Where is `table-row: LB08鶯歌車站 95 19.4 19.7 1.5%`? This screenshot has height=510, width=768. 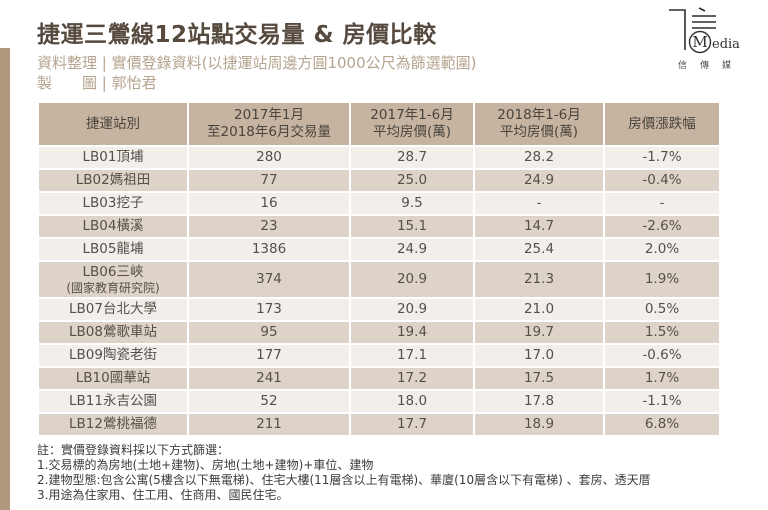 table-row: LB08鶯歌車站 95 19.4 19.7 1.5% is located at coordinates (379, 332).